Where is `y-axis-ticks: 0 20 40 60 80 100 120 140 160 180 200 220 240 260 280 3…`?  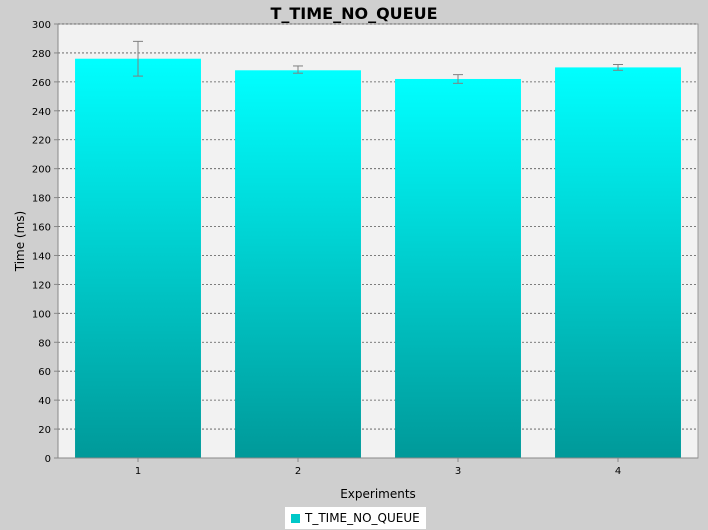 y-axis-ticks: 0 20 40 60 80 100 120 140 160 180 200 220 240 260 280 3… is located at coordinates (45, 242).